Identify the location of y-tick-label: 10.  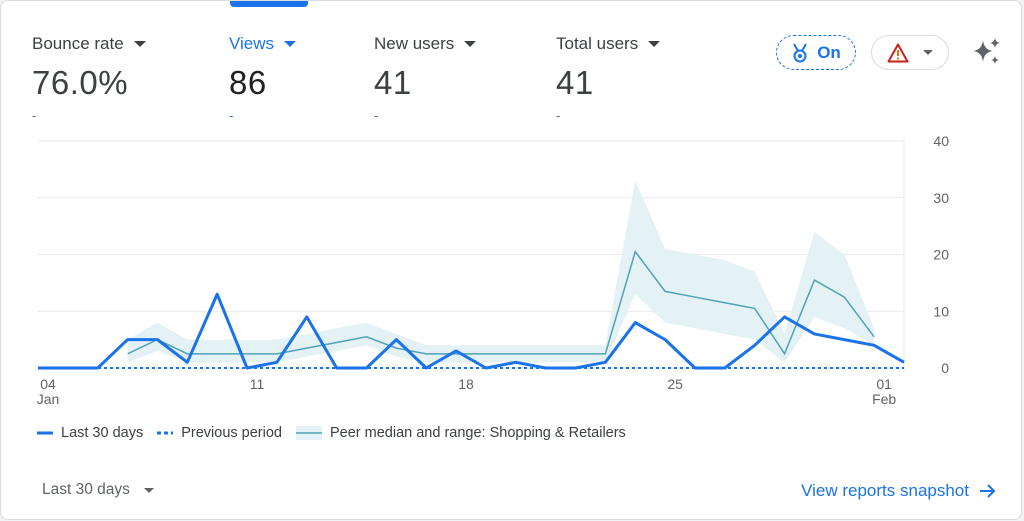
(941, 311).